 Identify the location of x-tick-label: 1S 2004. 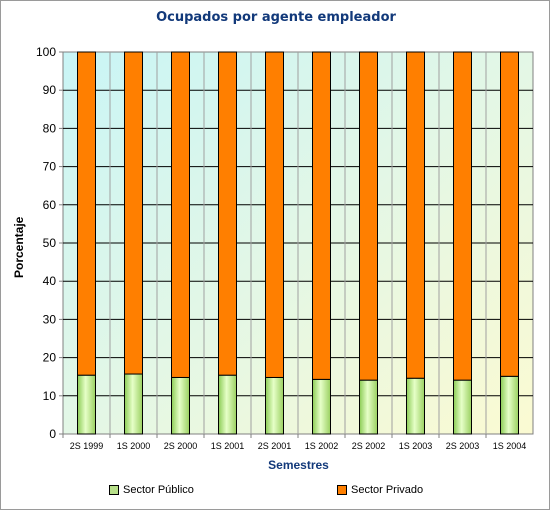
(510, 446).